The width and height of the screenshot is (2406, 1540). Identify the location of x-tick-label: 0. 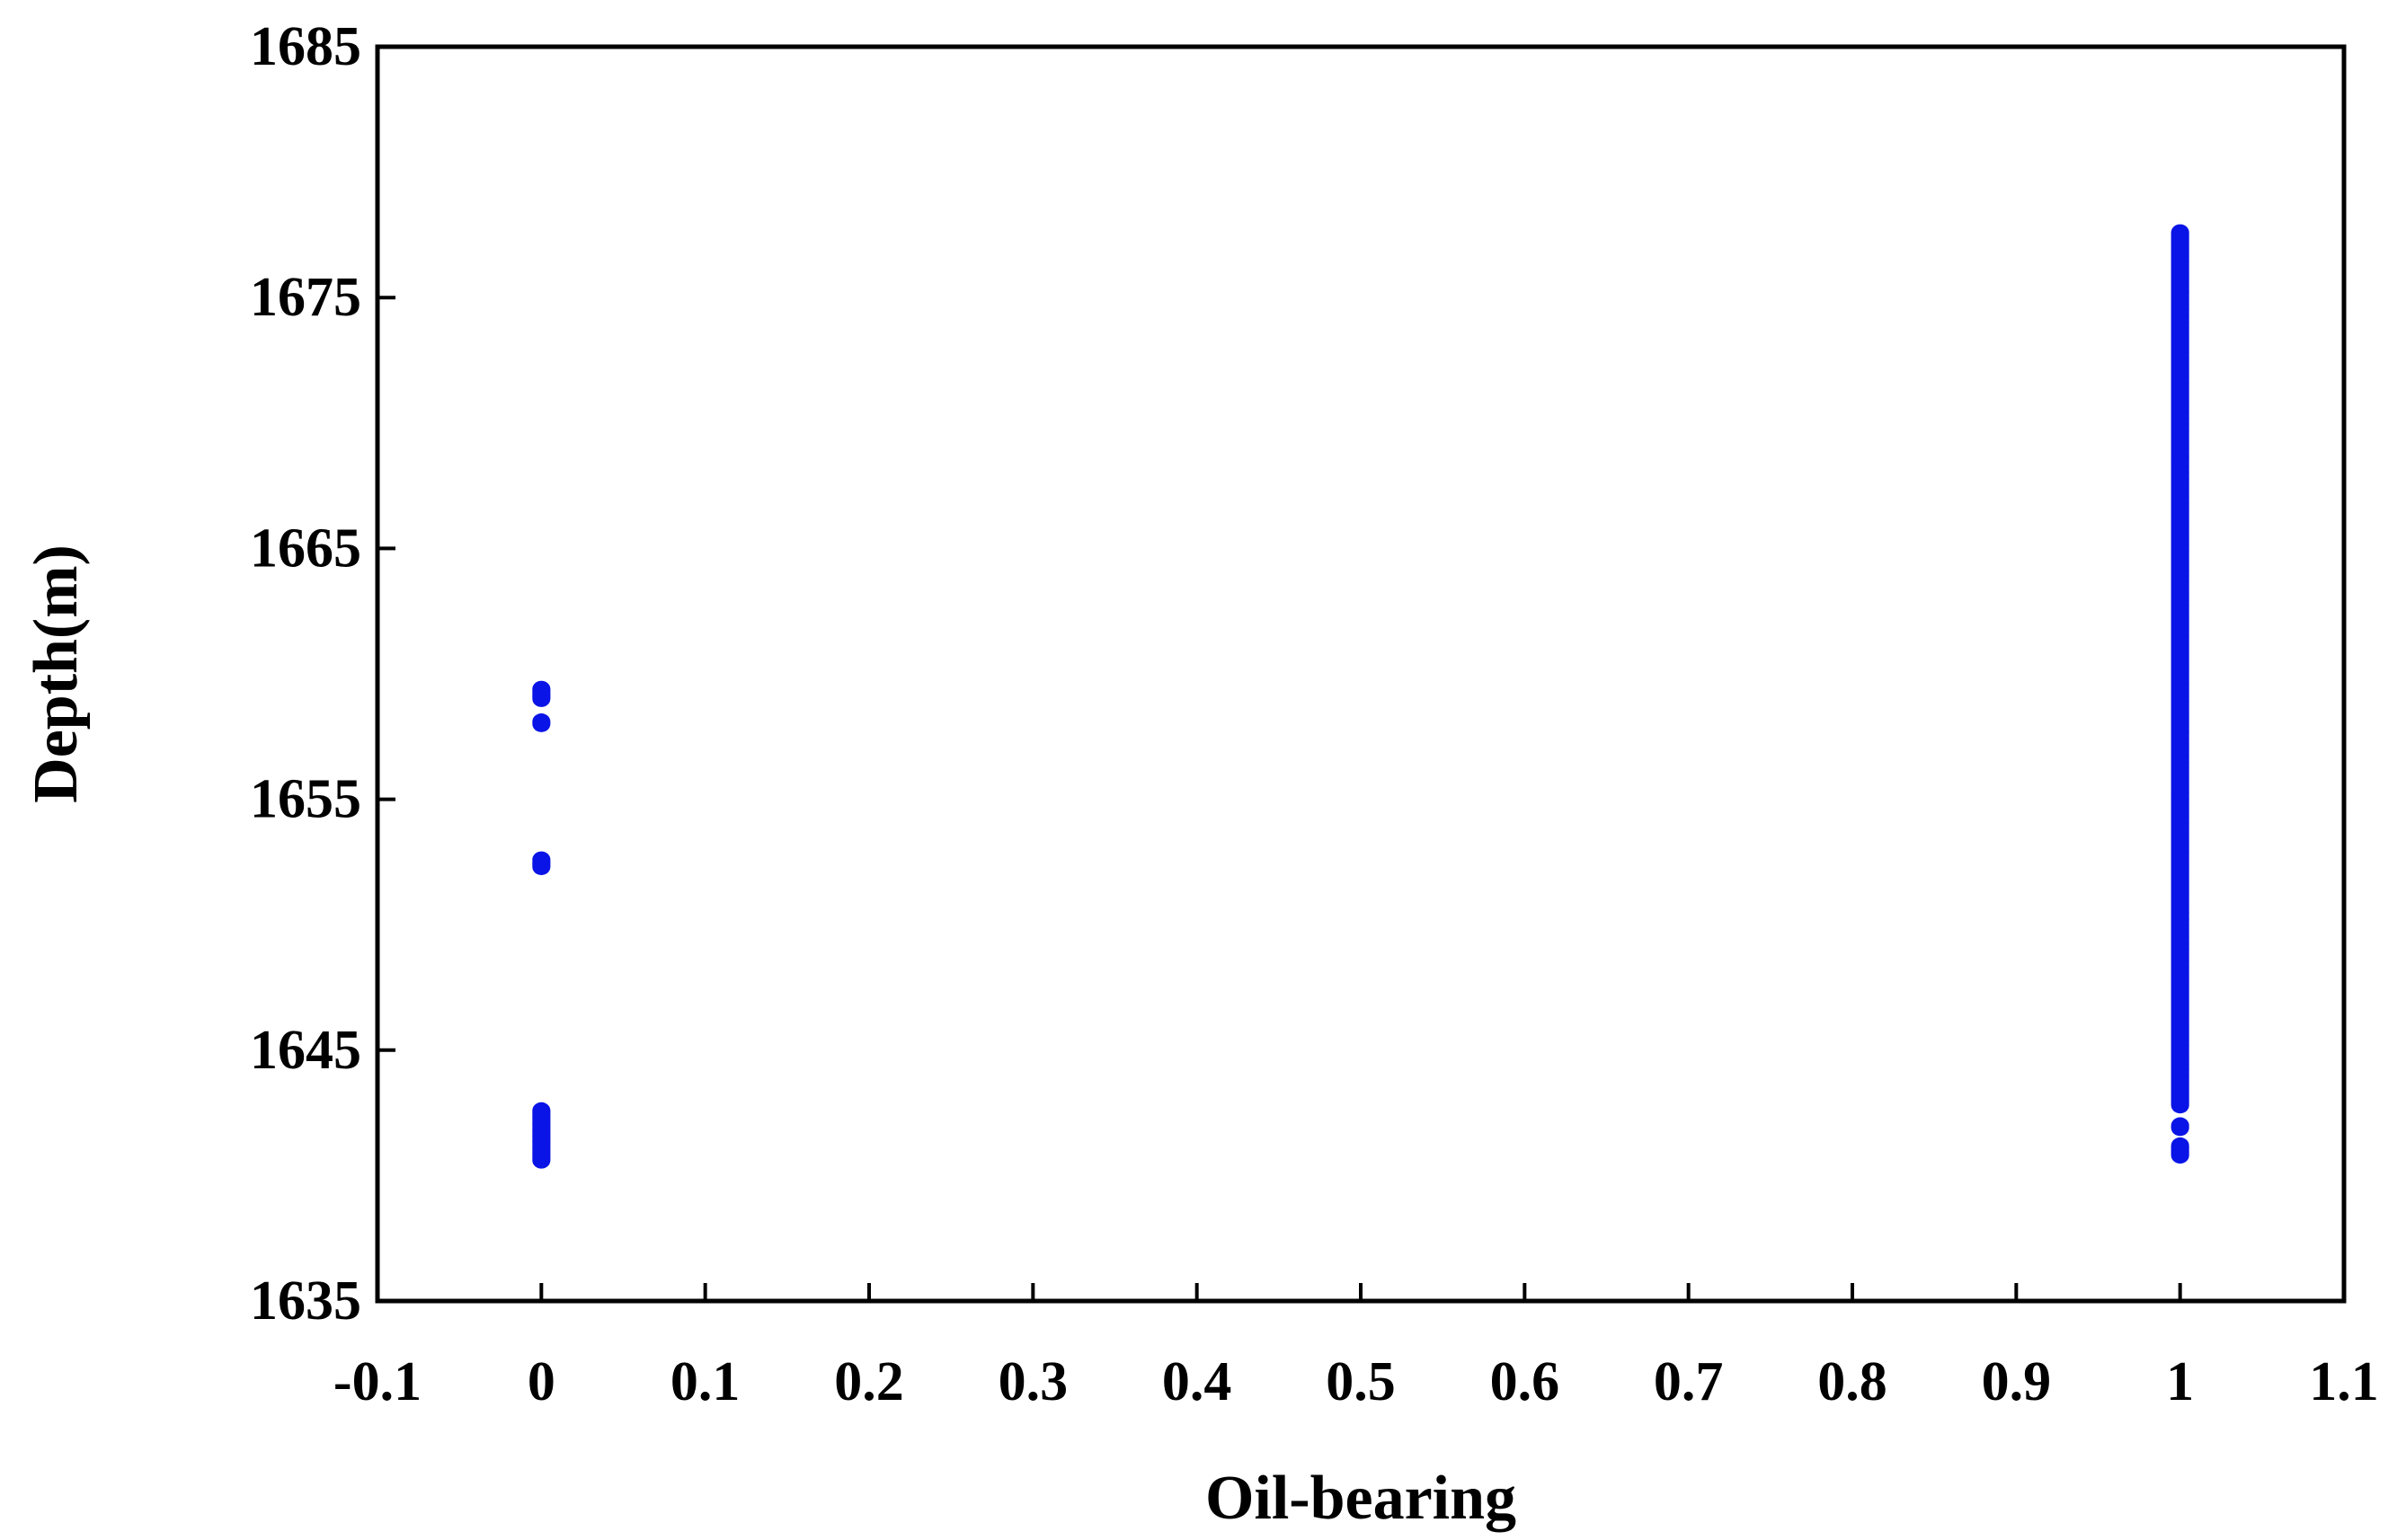
(542, 1381).